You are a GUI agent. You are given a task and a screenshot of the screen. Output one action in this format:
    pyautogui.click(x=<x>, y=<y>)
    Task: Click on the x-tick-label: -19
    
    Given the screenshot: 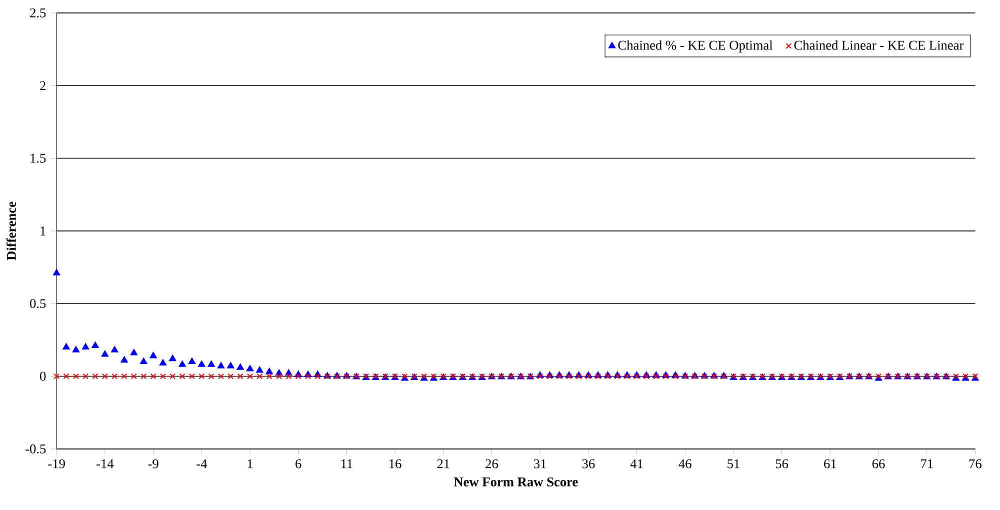 What is the action you would take?
    pyautogui.click(x=56, y=463)
    